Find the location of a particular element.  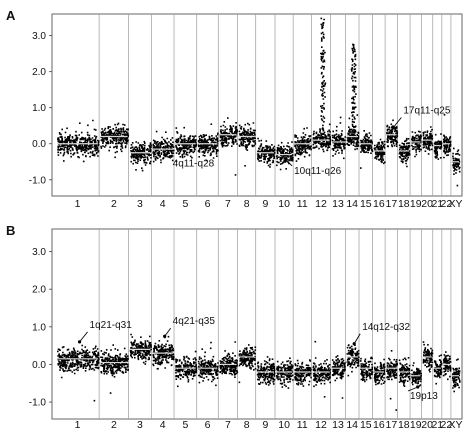

chromosome-label: 2 is located at coordinates (114, 204).